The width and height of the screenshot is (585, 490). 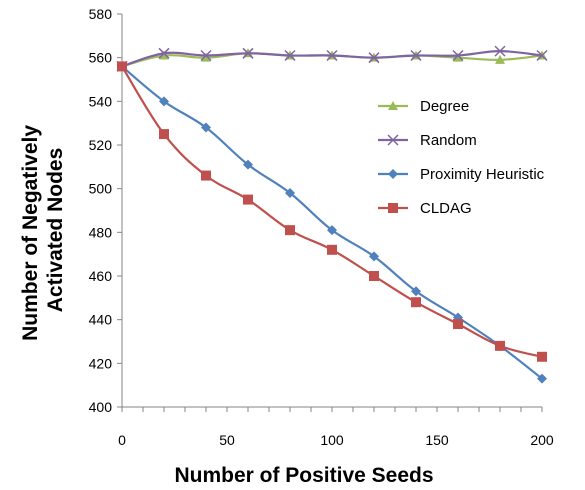 I want to click on y-axis-title-line-1: Number of Negatively, so click(x=30, y=233).